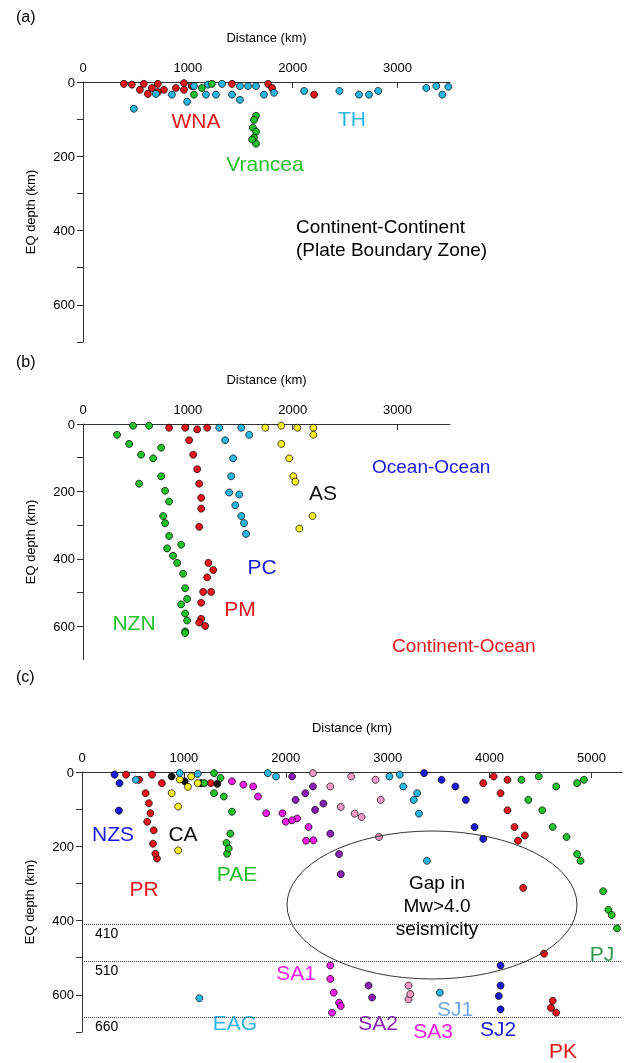 This screenshot has width=624, height=1063. What do you see at coordinates (490, 757) in the screenshot?
I see `x-tick-label: 4000` at bounding box center [490, 757].